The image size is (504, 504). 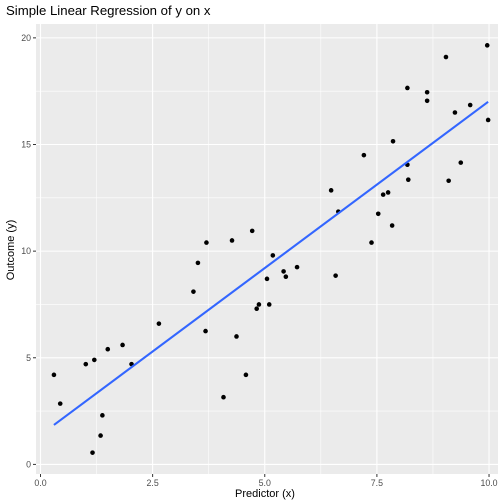 What do you see at coordinates (26, 38) in the screenshot?
I see `y-tick-label: 20` at bounding box center [26, 38].